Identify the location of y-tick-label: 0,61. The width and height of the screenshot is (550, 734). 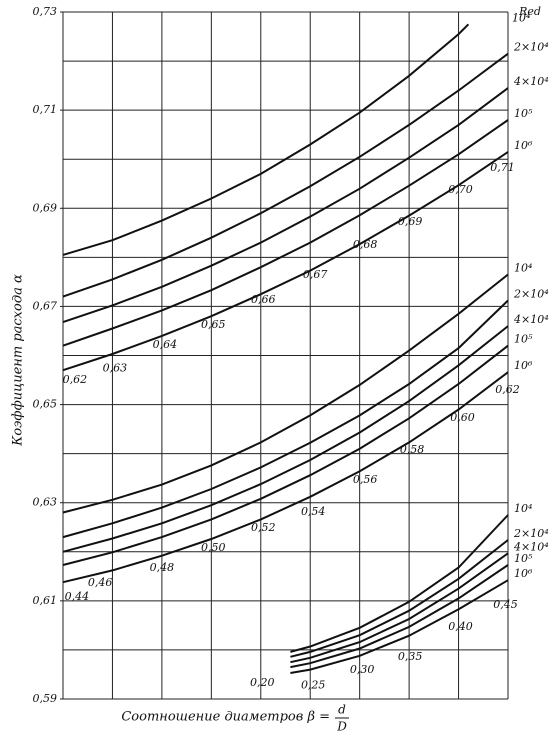
(45, 600).